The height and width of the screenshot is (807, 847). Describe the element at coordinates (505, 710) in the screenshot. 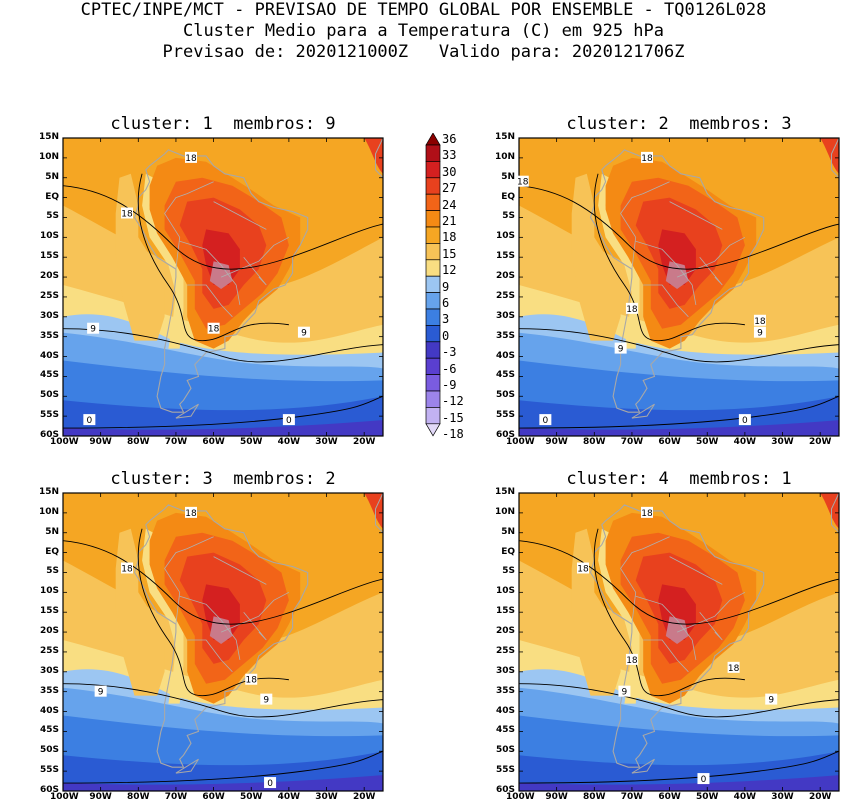

I see `lat-tick-label: 40S` at that location.